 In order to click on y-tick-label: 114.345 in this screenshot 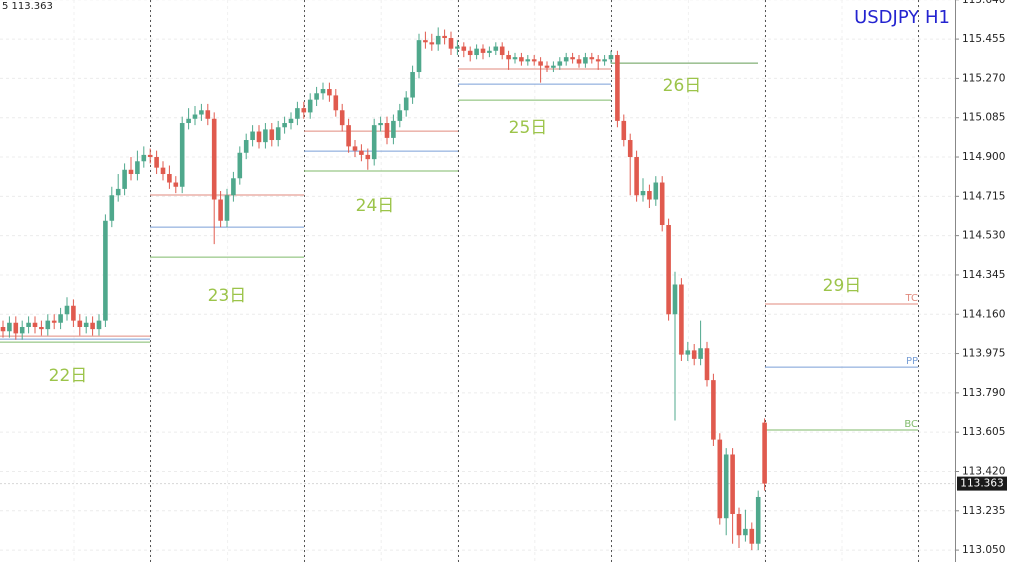, I will do `click(983, 275)`.